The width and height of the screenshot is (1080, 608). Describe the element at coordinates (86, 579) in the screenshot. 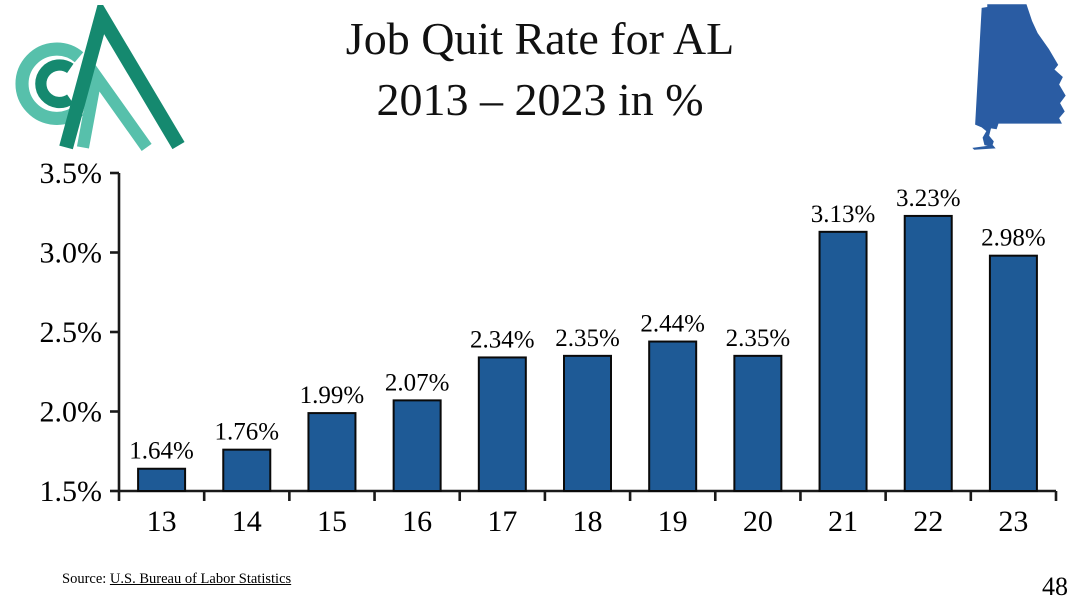

I see `source-prefix: Source:` at that location.